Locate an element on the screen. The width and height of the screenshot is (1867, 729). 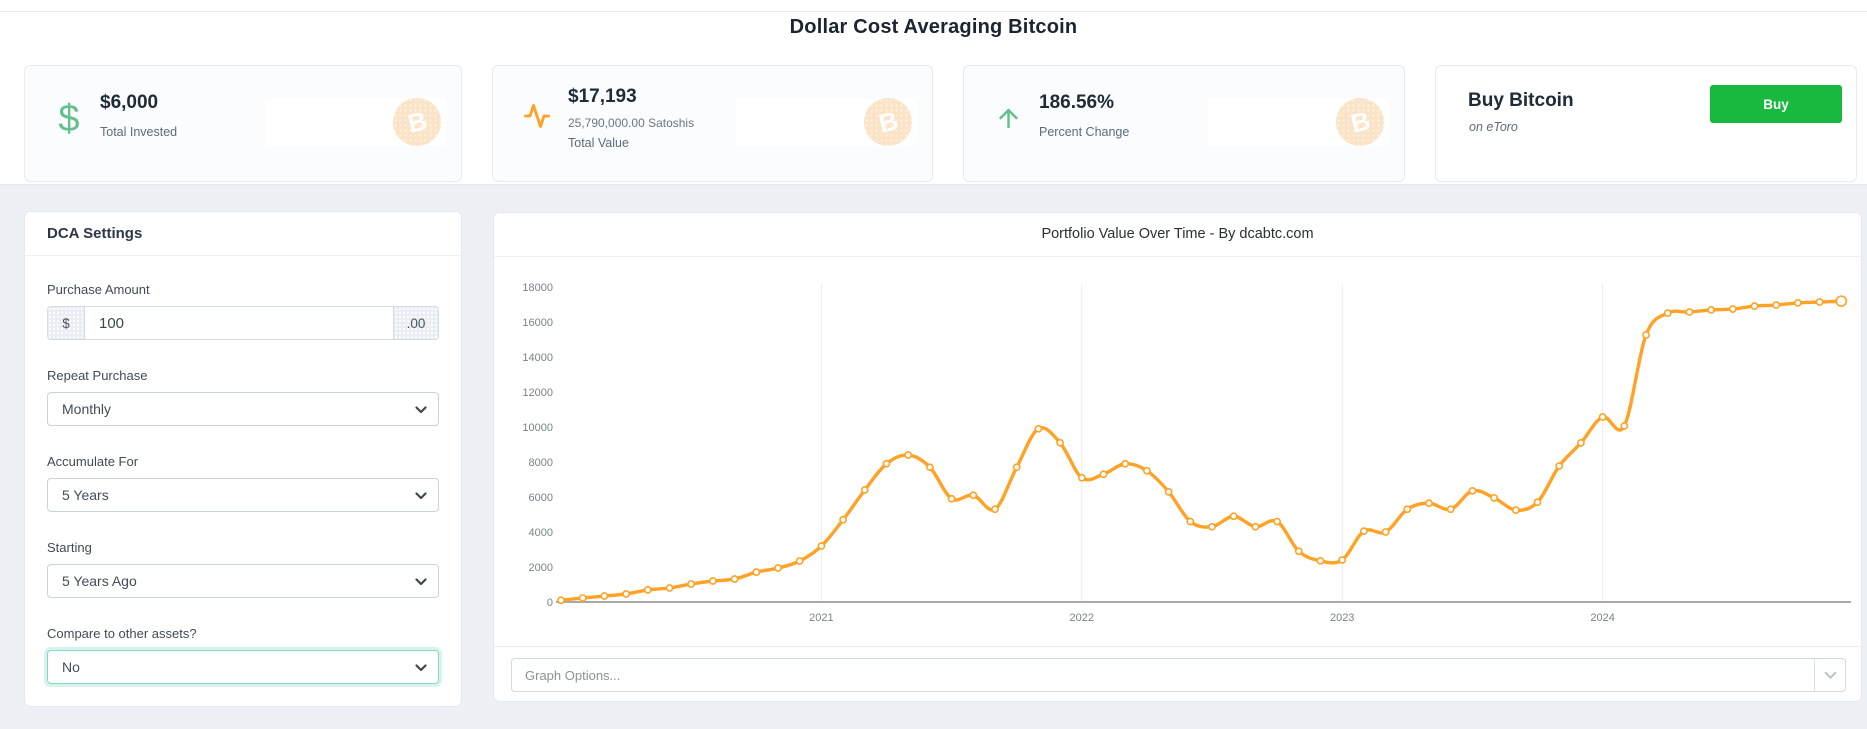
percent-change-label: Percent Change is located at coordinates (1084, 132).